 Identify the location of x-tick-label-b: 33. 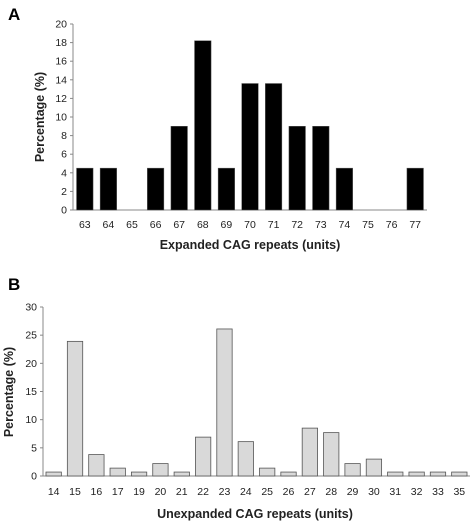
(438, 492).